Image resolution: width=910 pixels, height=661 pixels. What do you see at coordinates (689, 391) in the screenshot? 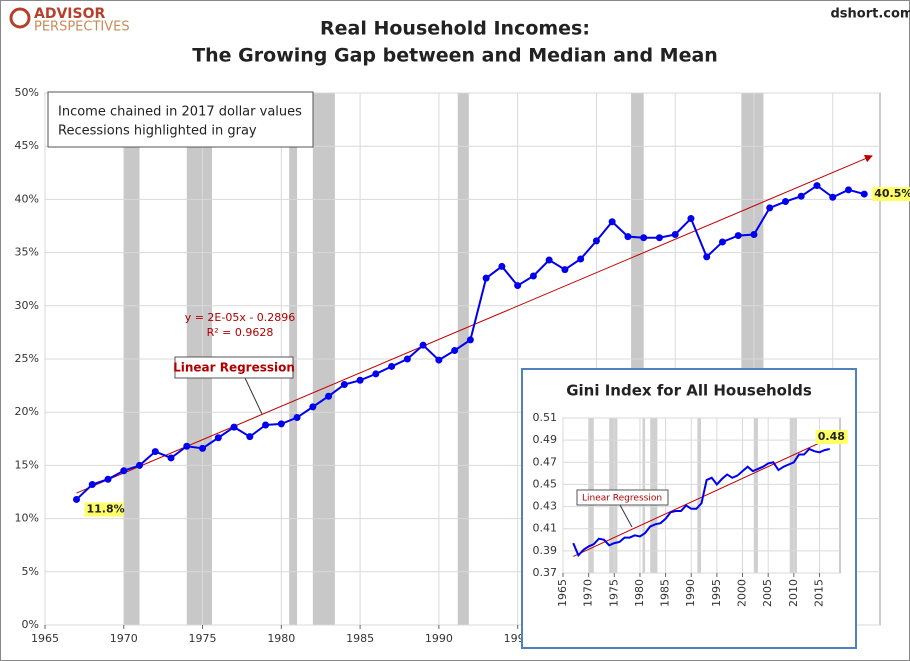
I see `inset-title: Gini Index for All Households` at bounding box center [689, 391].